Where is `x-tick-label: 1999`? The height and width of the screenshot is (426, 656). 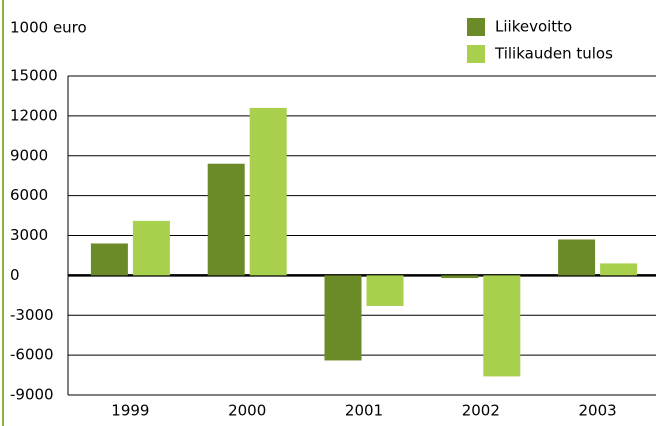 x-tick-label: 1999 is located at coordinates (130, 411).